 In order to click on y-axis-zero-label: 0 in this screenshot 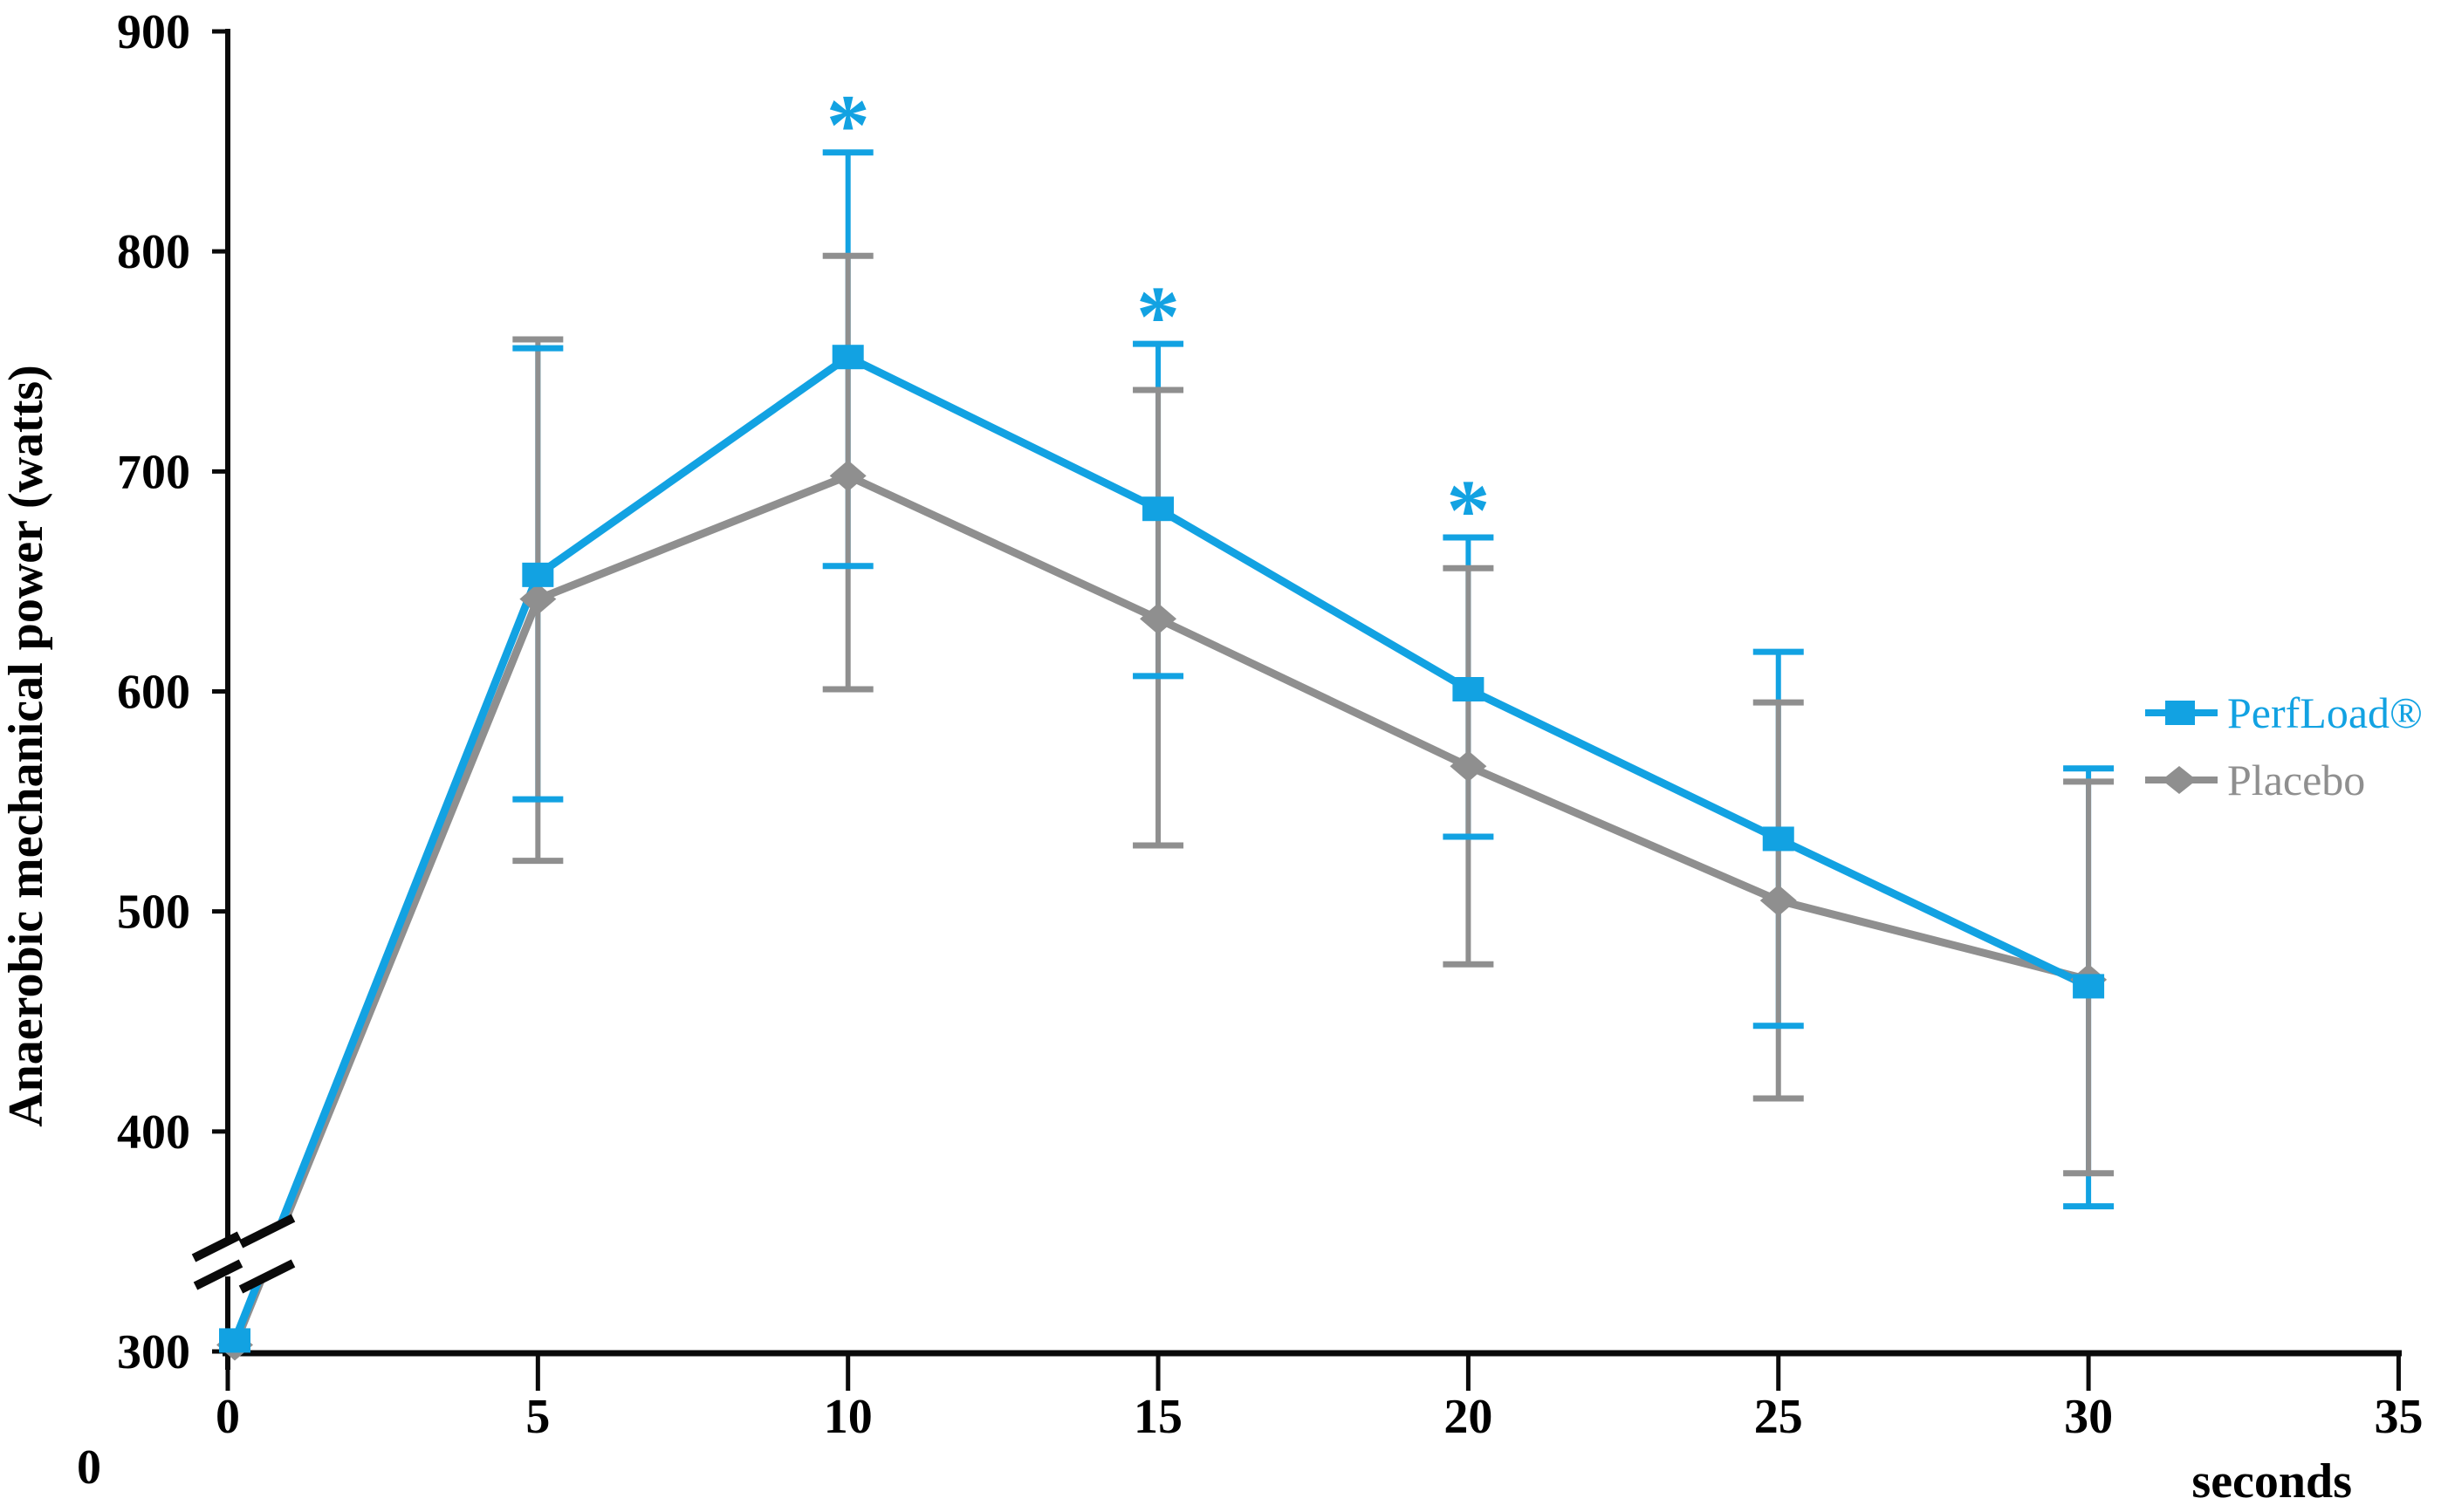, I will do `click(89, 1468)`.